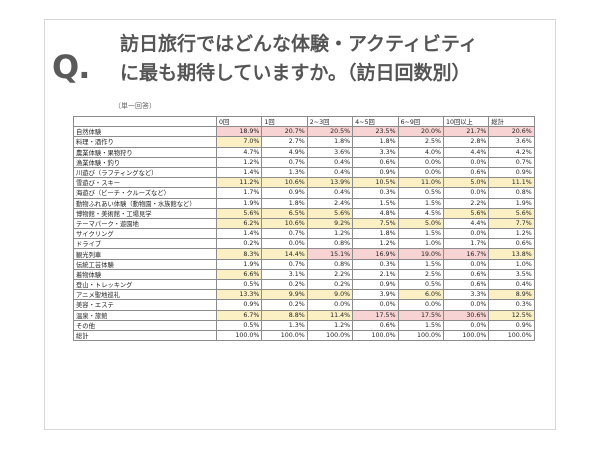 The image size is (600, 450). Describe the element at coordinates (239, 203) in the screenshot. I see `value-cell: 1.9%` at that location.